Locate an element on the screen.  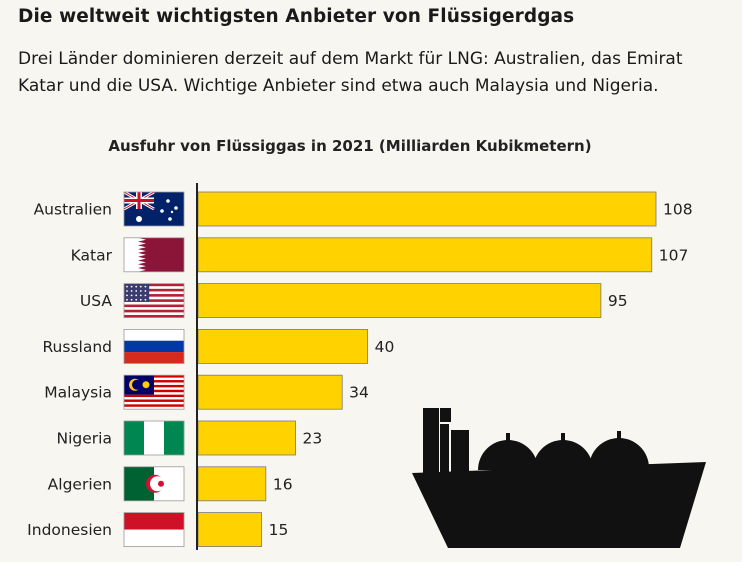
bar-katar is located at coordinates (425, 255).